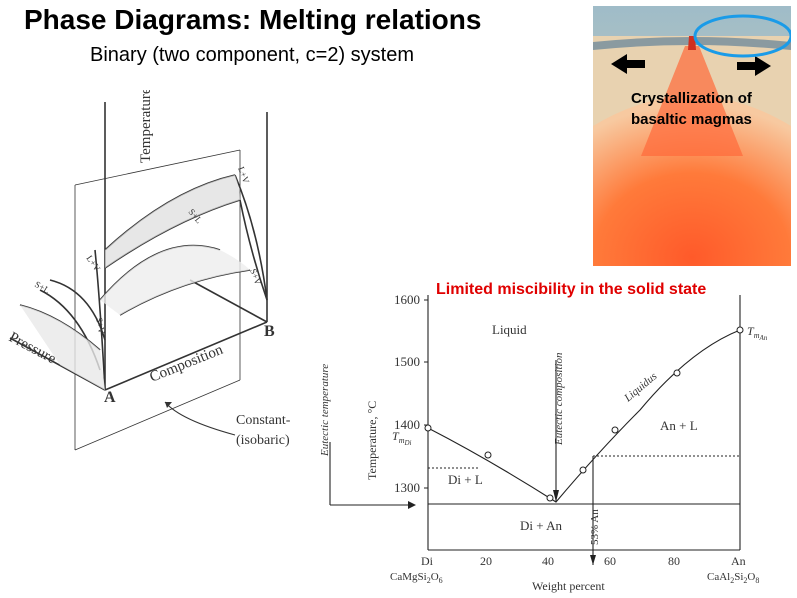 This screenshot has height=598, width=797. What do you see at coordinates (427, 561) in the screenshot?
I see `x-tick-di: Di` at bounding box center [427, 561].